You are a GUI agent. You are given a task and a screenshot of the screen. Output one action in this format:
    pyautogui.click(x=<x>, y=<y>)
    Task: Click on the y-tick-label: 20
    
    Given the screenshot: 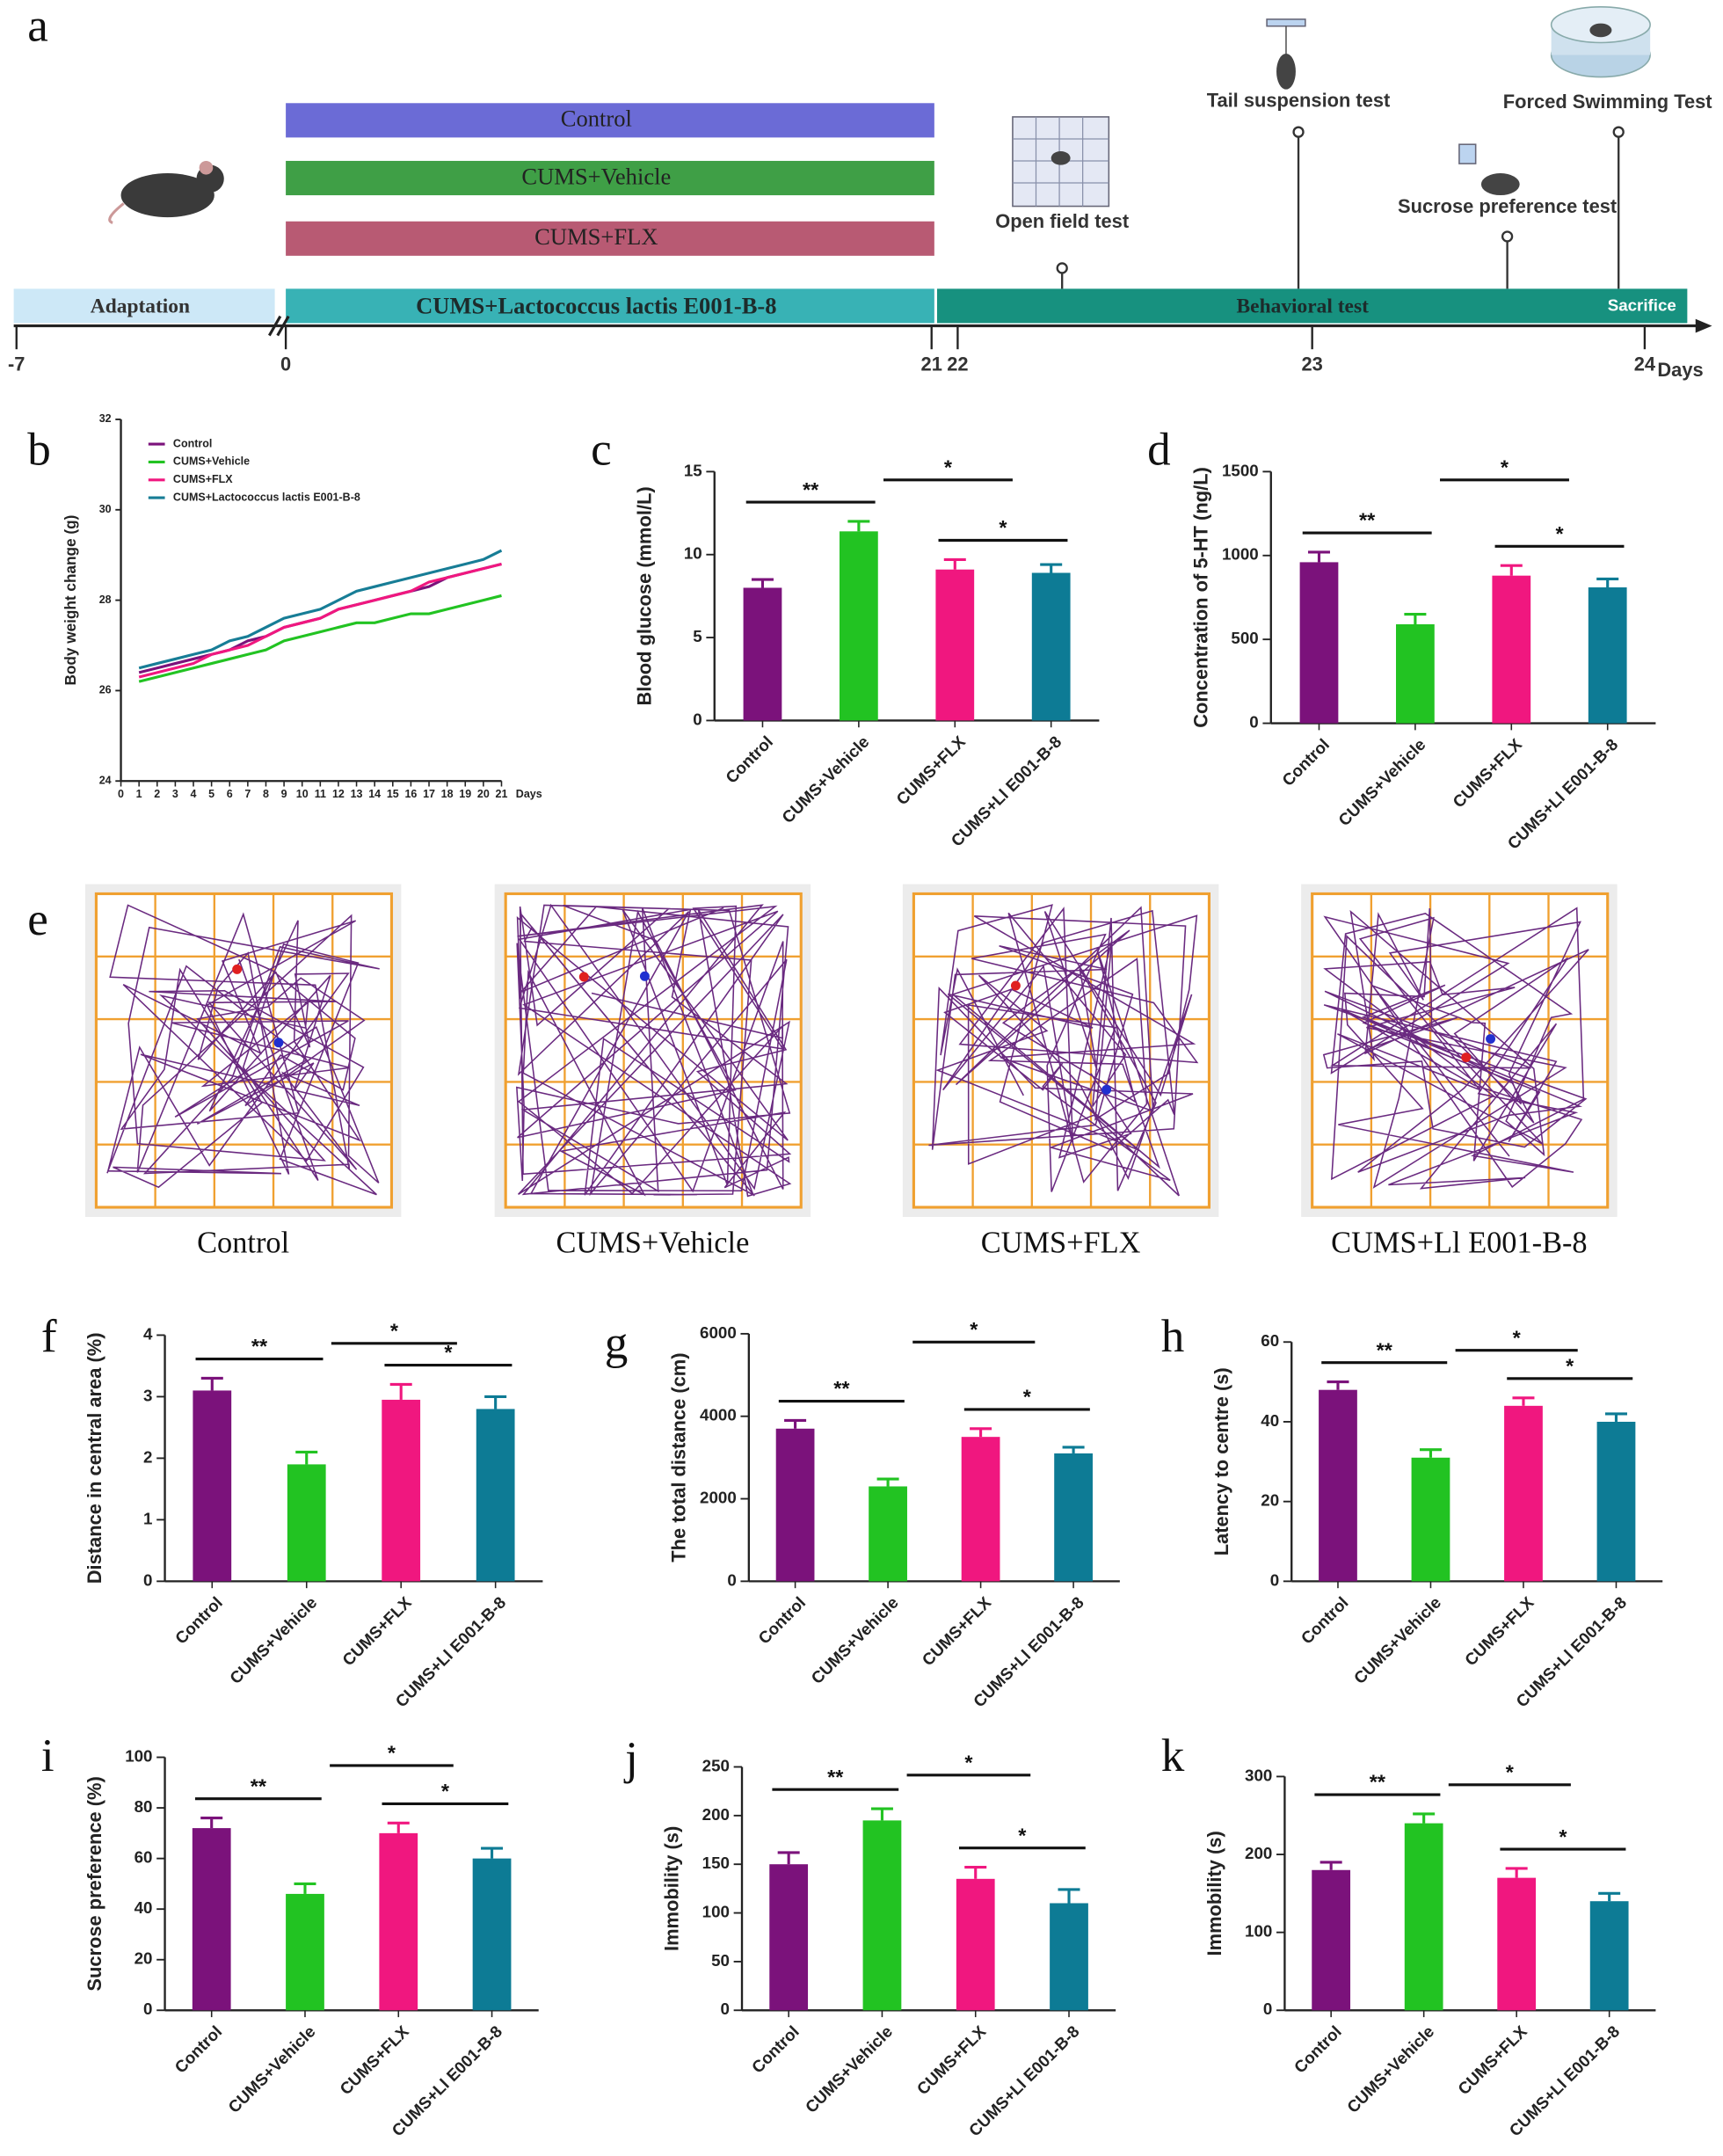 What is the action you would take?
    pyautogui.click(x=143, y=1958)
    